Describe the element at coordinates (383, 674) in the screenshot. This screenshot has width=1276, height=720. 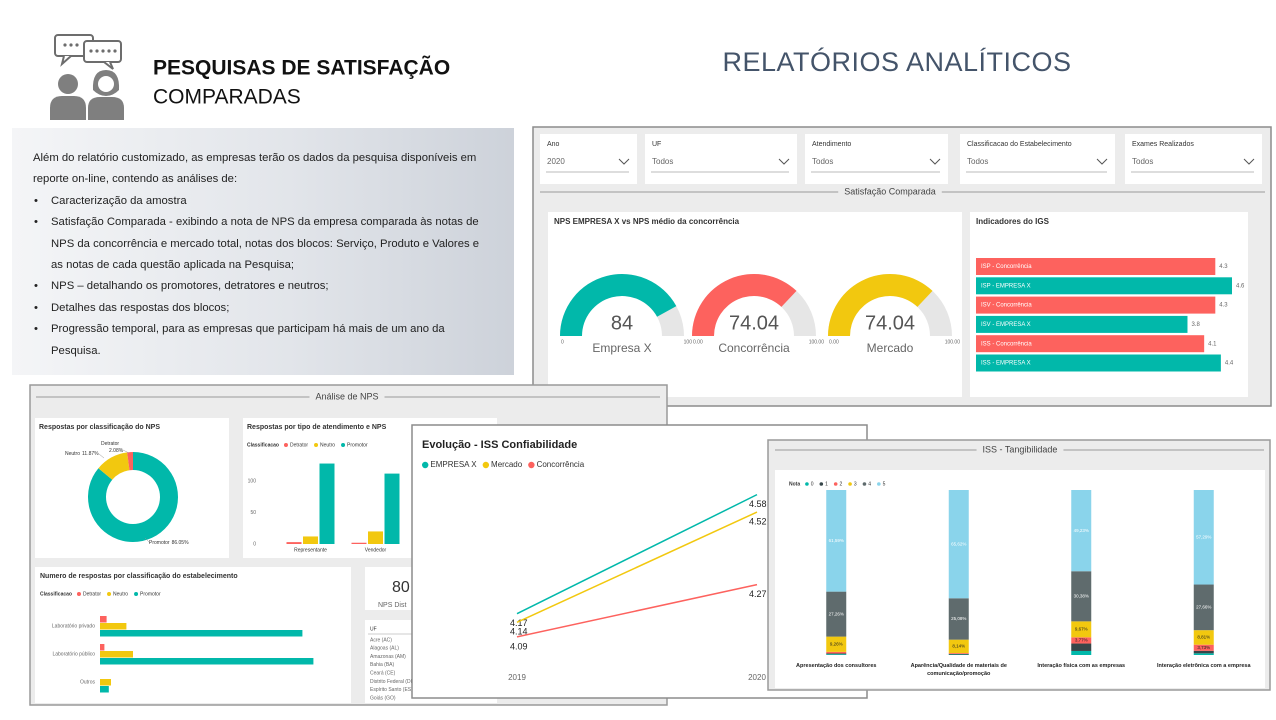
I see `table-row: Ceará (CE)` at that location.